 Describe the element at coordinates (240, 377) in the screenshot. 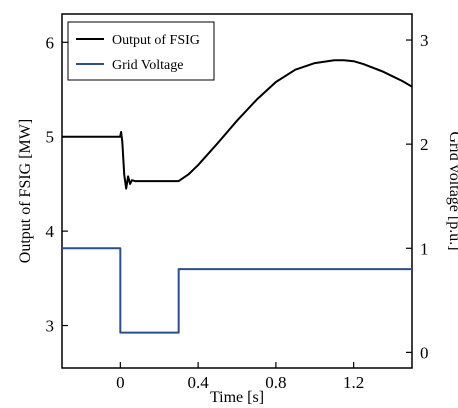

I see `x-axis-ticks: 0 0.4 0.8 1.2` at that location.